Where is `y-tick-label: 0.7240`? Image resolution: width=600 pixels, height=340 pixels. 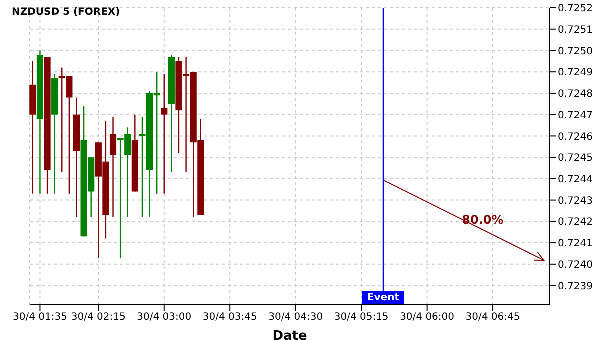 y-tick-label: 0.7240 is located at coordinates (575, 265).